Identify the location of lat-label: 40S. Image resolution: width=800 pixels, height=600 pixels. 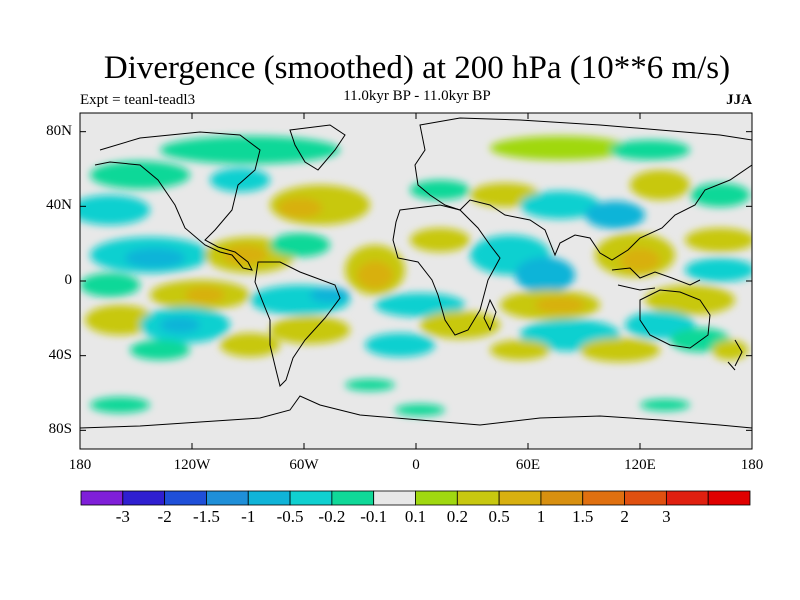
(60, 354).